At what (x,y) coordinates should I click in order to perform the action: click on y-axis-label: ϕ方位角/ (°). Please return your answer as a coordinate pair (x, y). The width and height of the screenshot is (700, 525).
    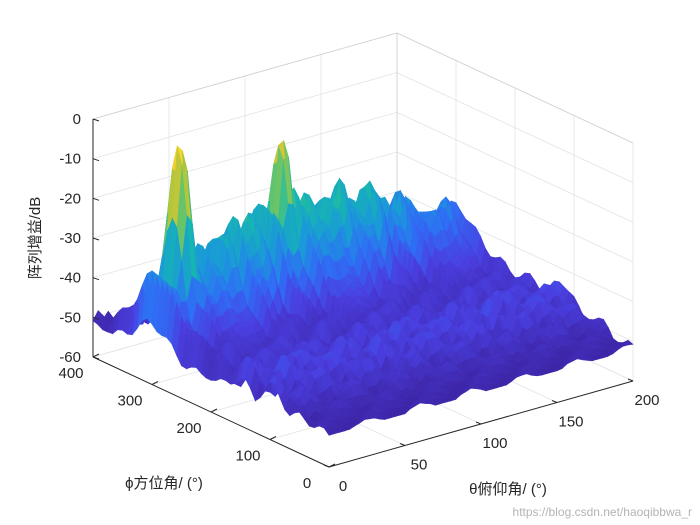
    Looking at the image, I should click on (164, 483).